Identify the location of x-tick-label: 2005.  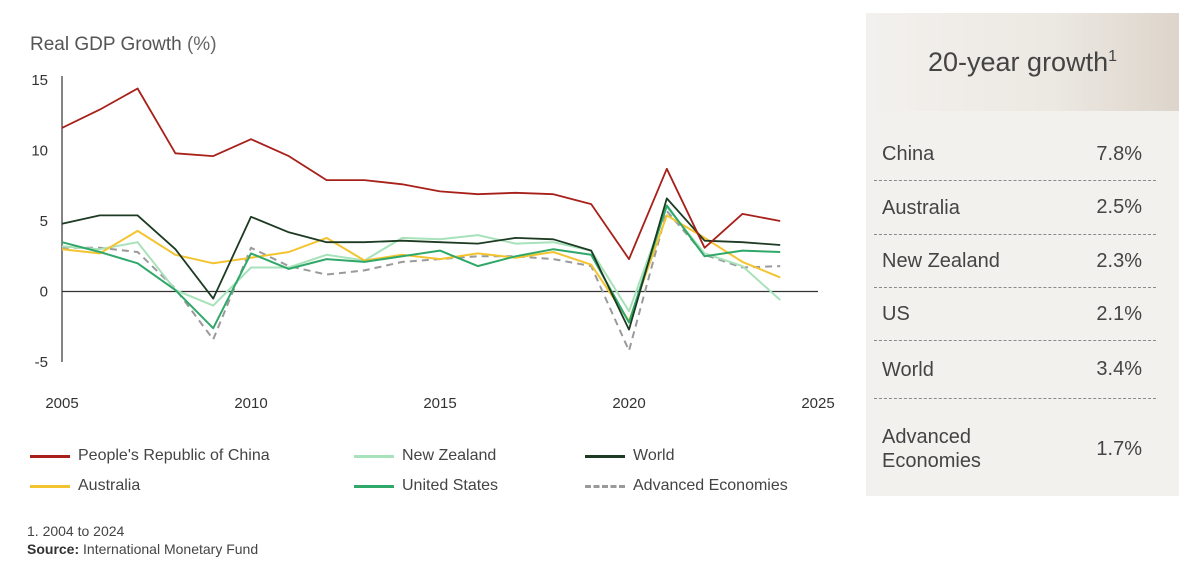
(61, 403).